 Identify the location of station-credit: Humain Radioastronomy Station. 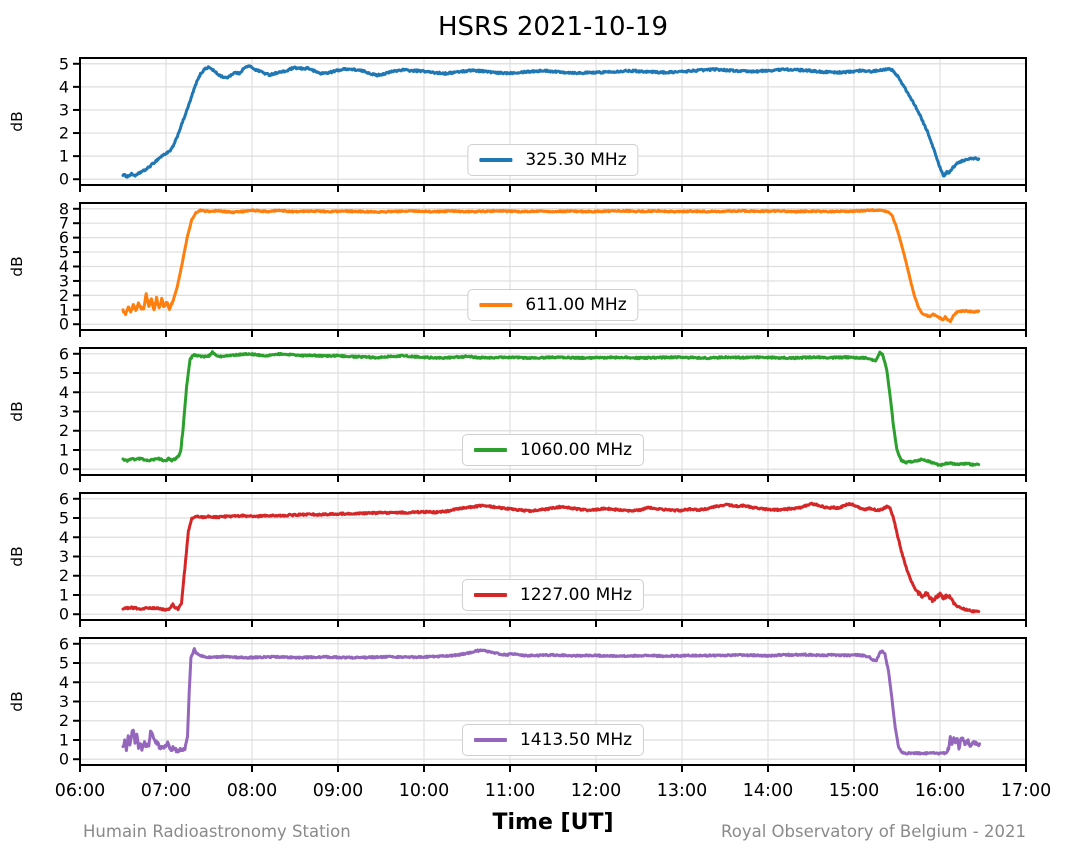
(217, 831).